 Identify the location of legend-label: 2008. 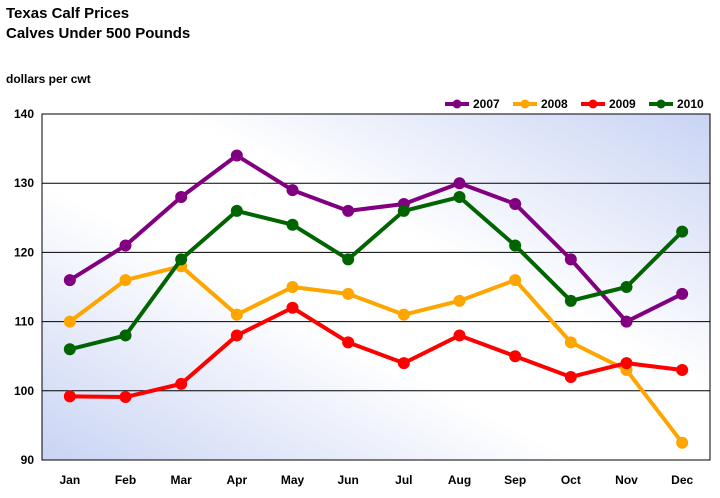
(554, 104).